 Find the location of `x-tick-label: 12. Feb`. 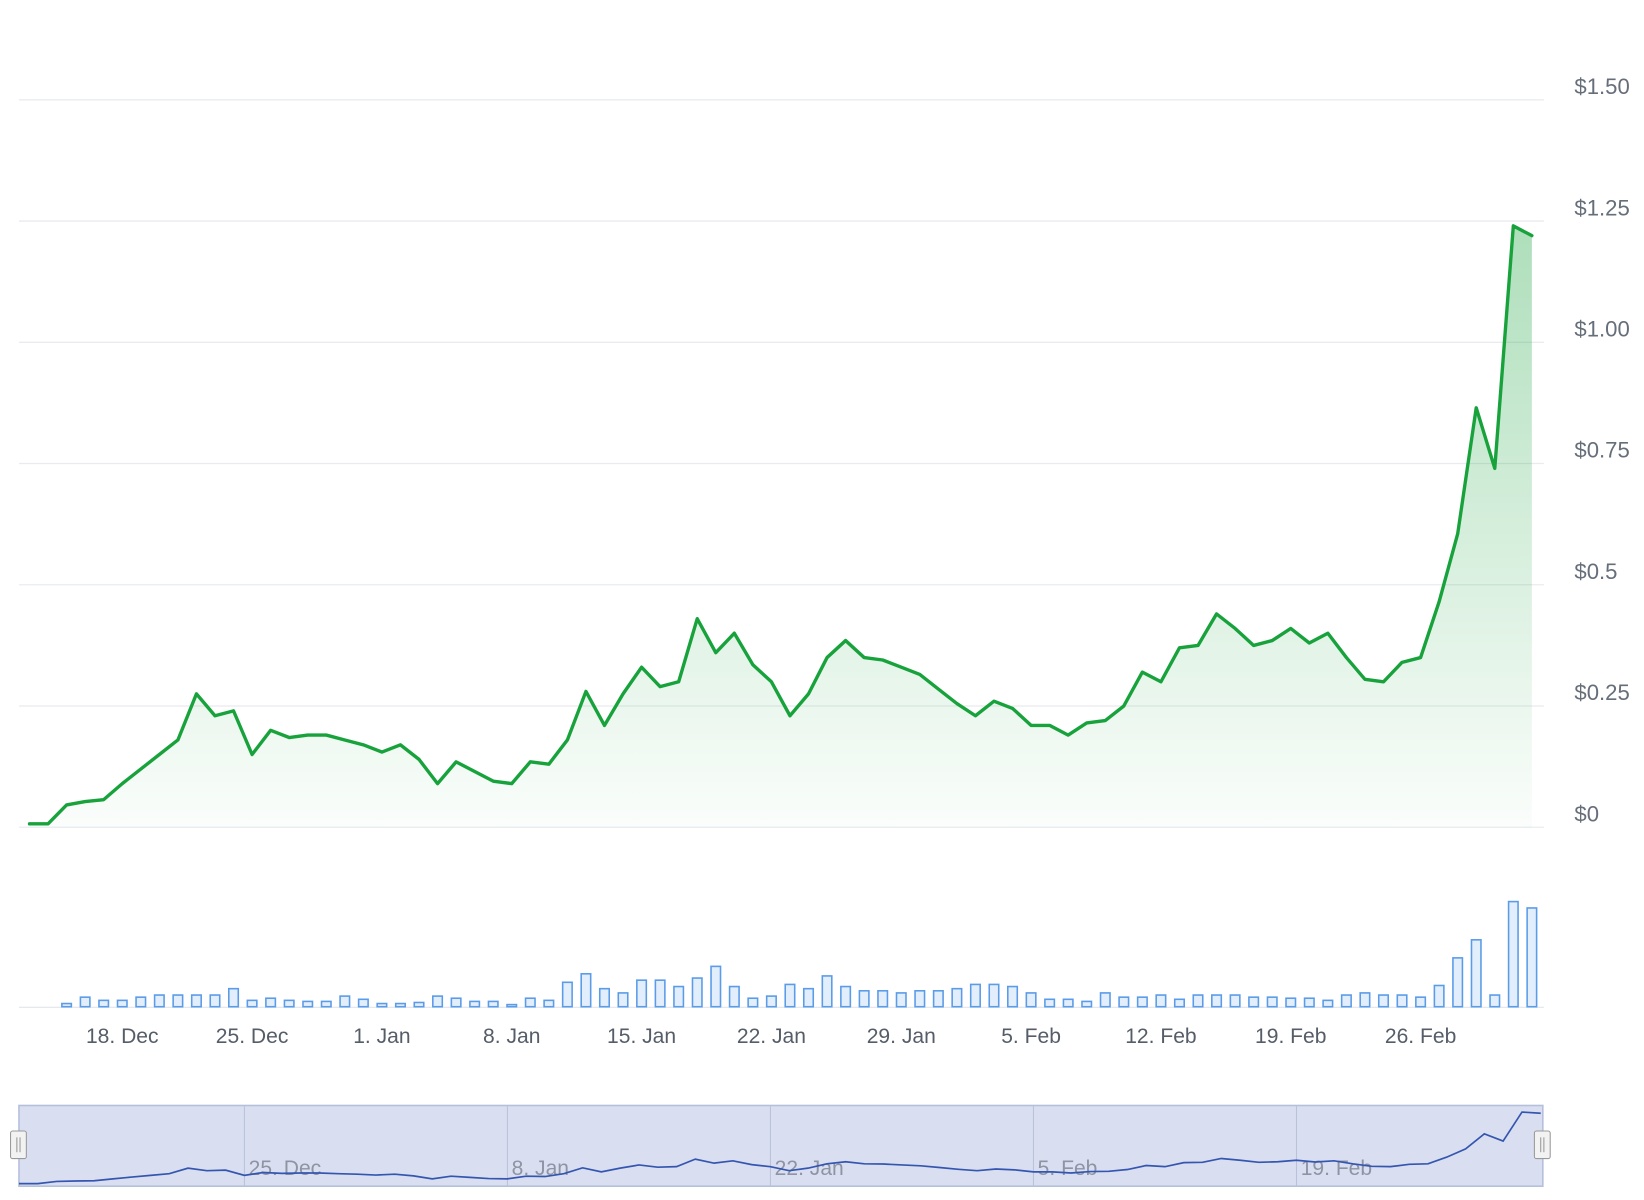

x-tick-label: 12. Feb is located at coordinates (1160, 1036).